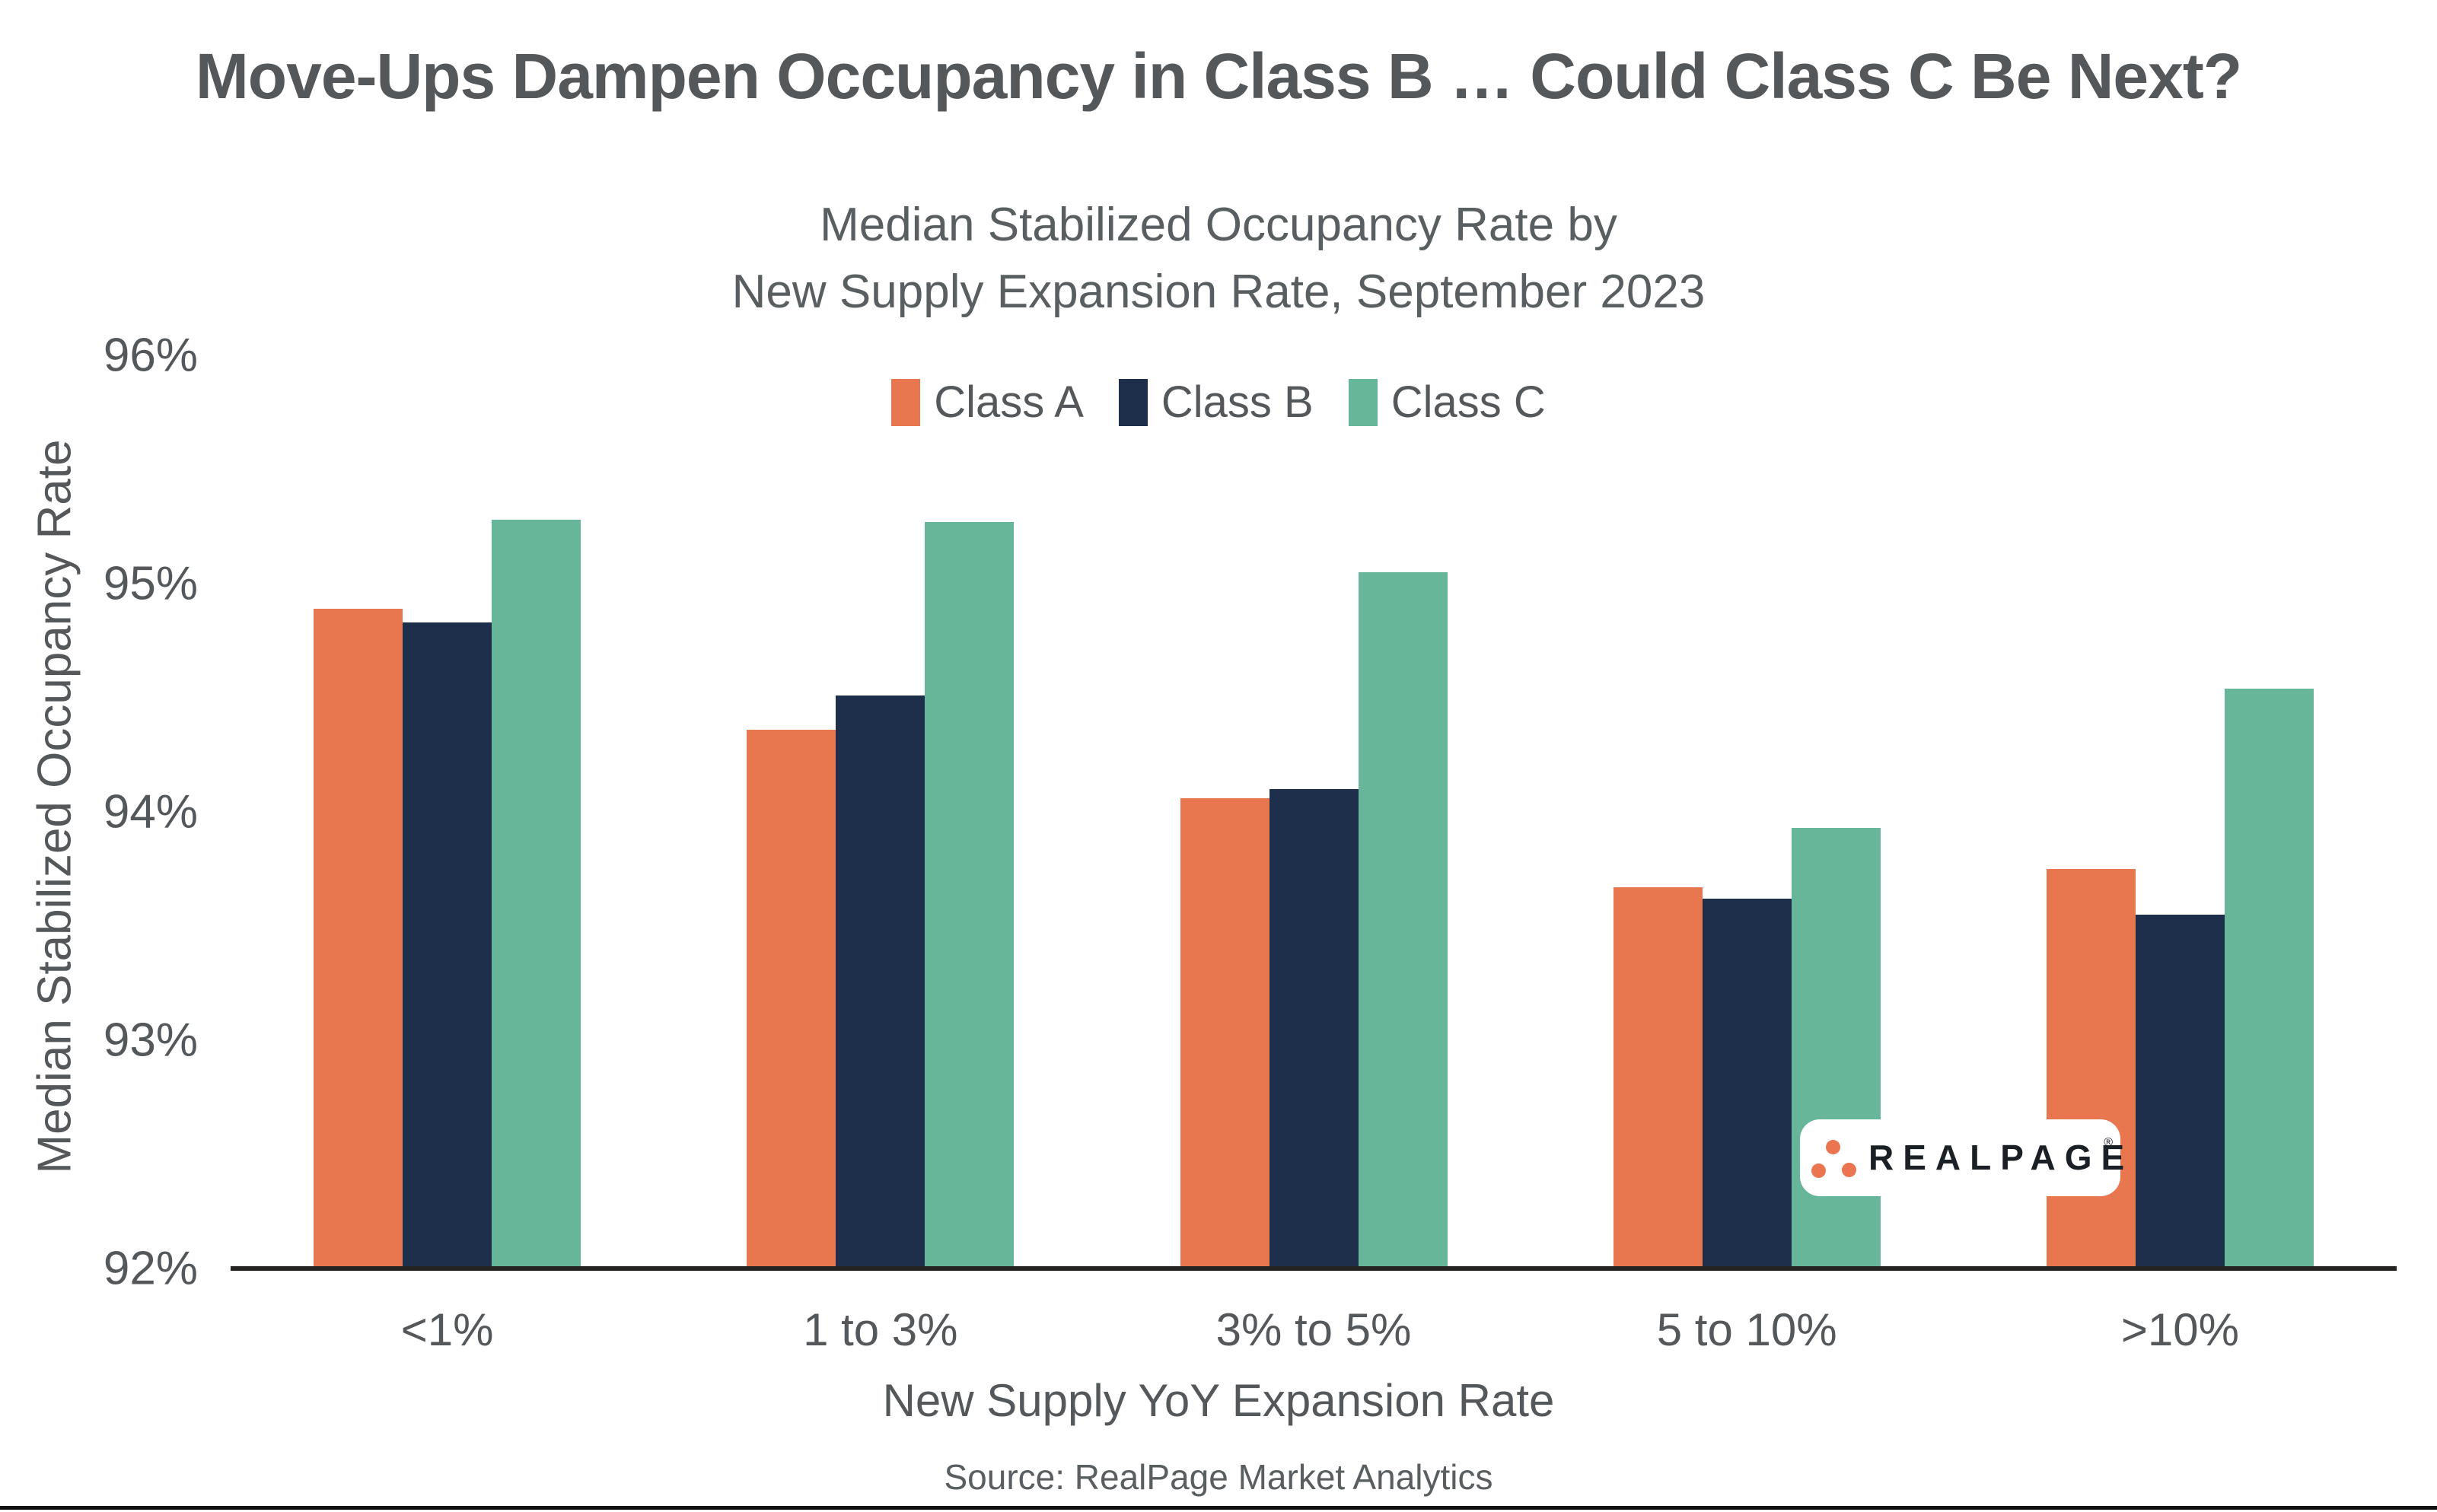 Image resolution: width=2437 pixels, height=1512 pixels. Describe the element at coordinates (150, 355) in the screenshot. I see `y-tick-label-96: 96%` at that location.